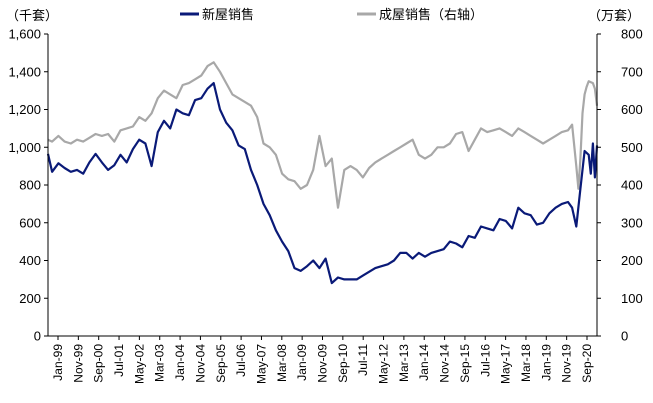  I want to click on x-tick-label: Nov-19, so click(567, 363).